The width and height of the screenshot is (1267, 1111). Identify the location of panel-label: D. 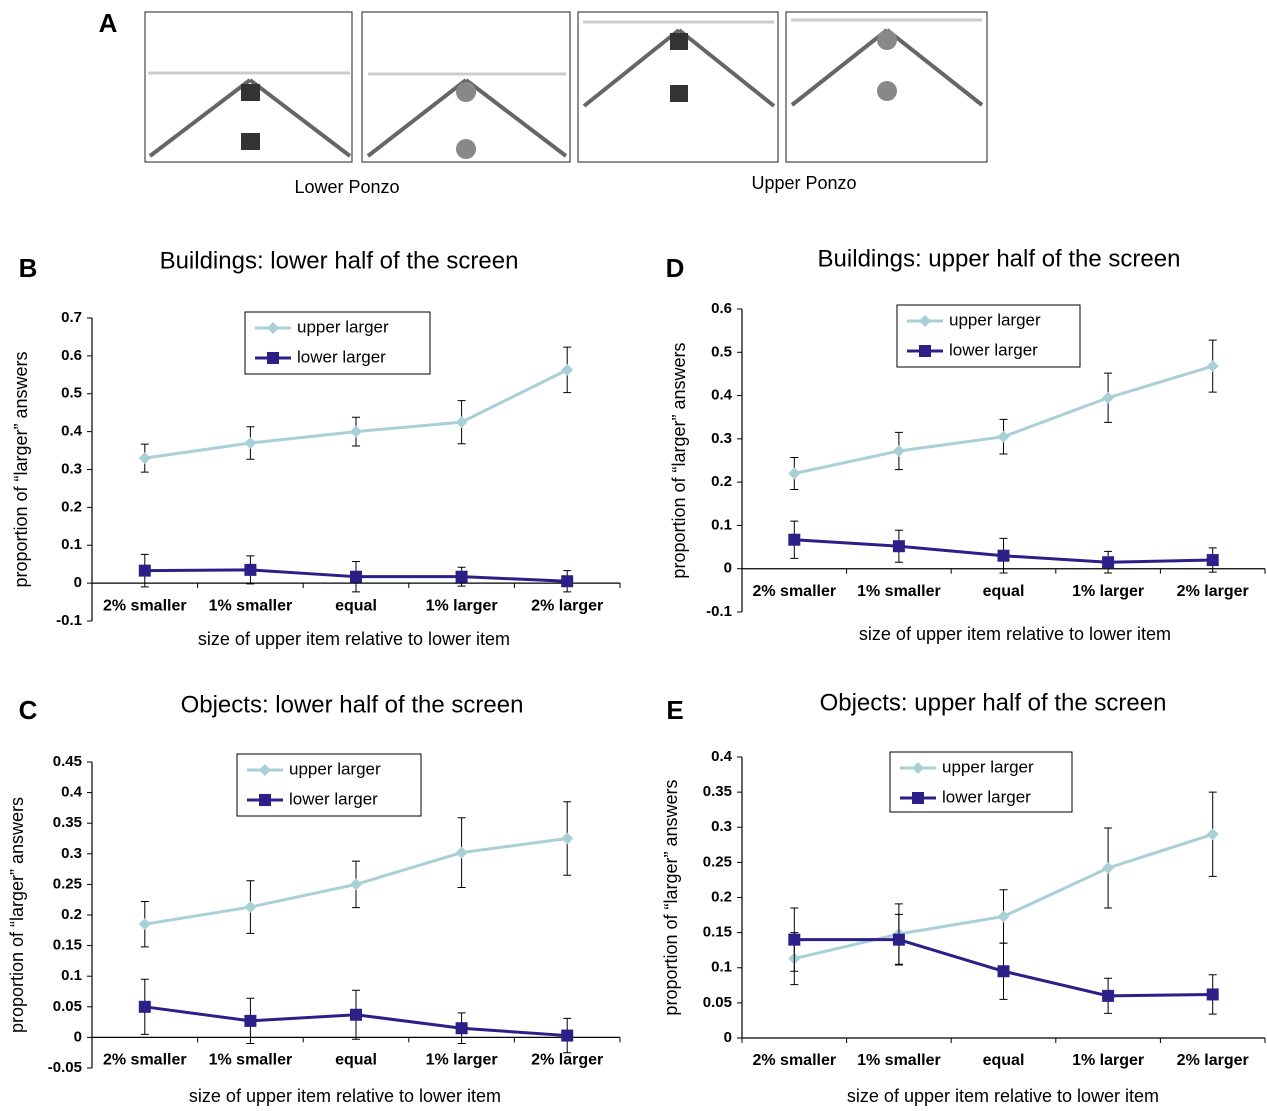
(675, 268).